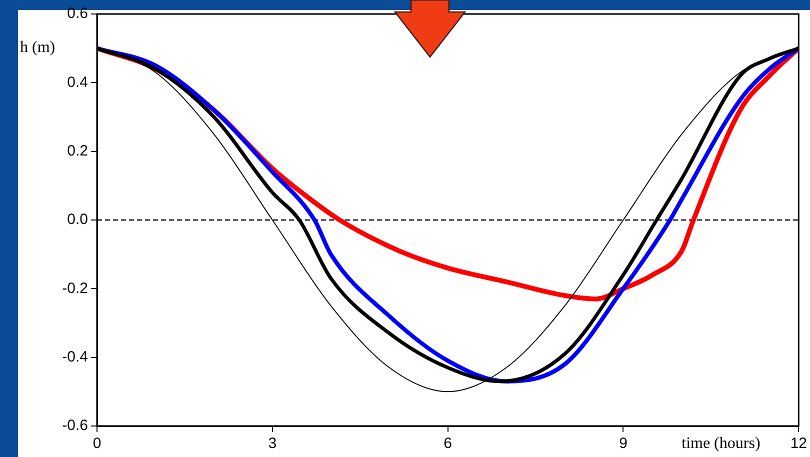 Image resolution: width=810 pixels, height=457 pixels. What do you see at coordinates (97, 443) in the screenshot?
I see `x-tick-label: 0` at bounding box center [97, 443].